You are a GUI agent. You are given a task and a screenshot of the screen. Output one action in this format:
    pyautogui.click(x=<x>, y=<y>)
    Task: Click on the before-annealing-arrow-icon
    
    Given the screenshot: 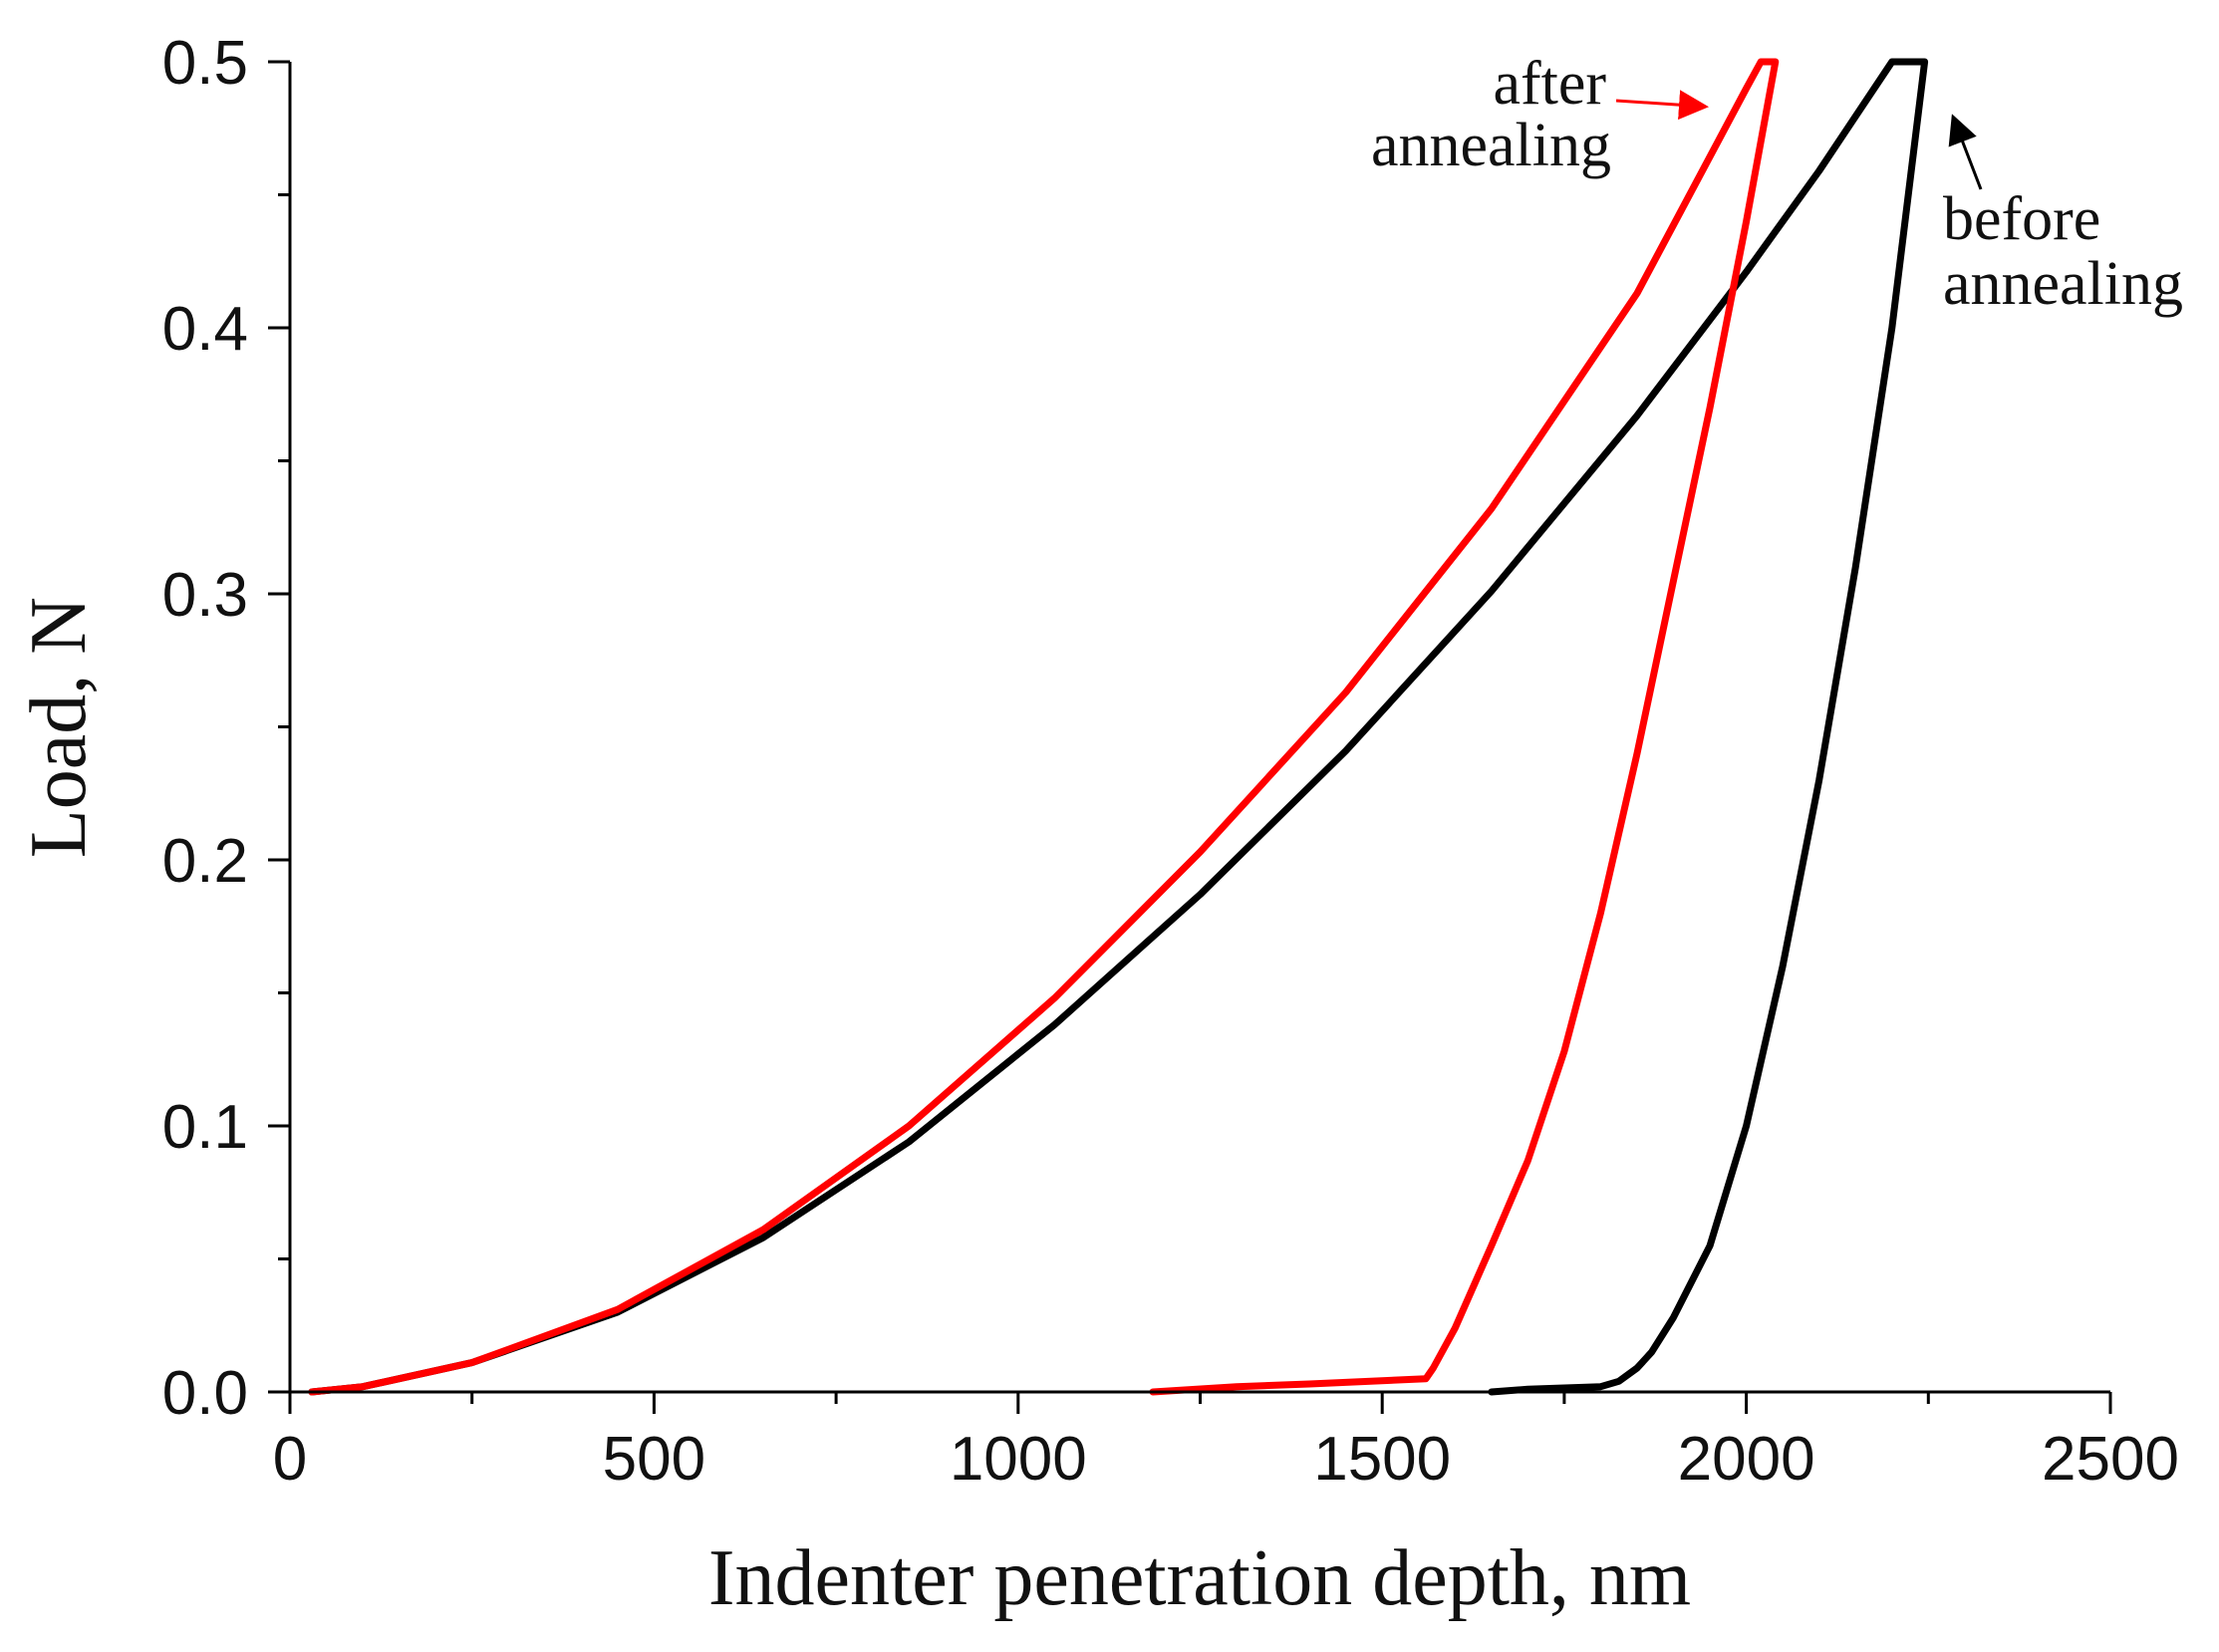 What is the action you would take?
    pyautogui.click(x=1965, y=152)
    